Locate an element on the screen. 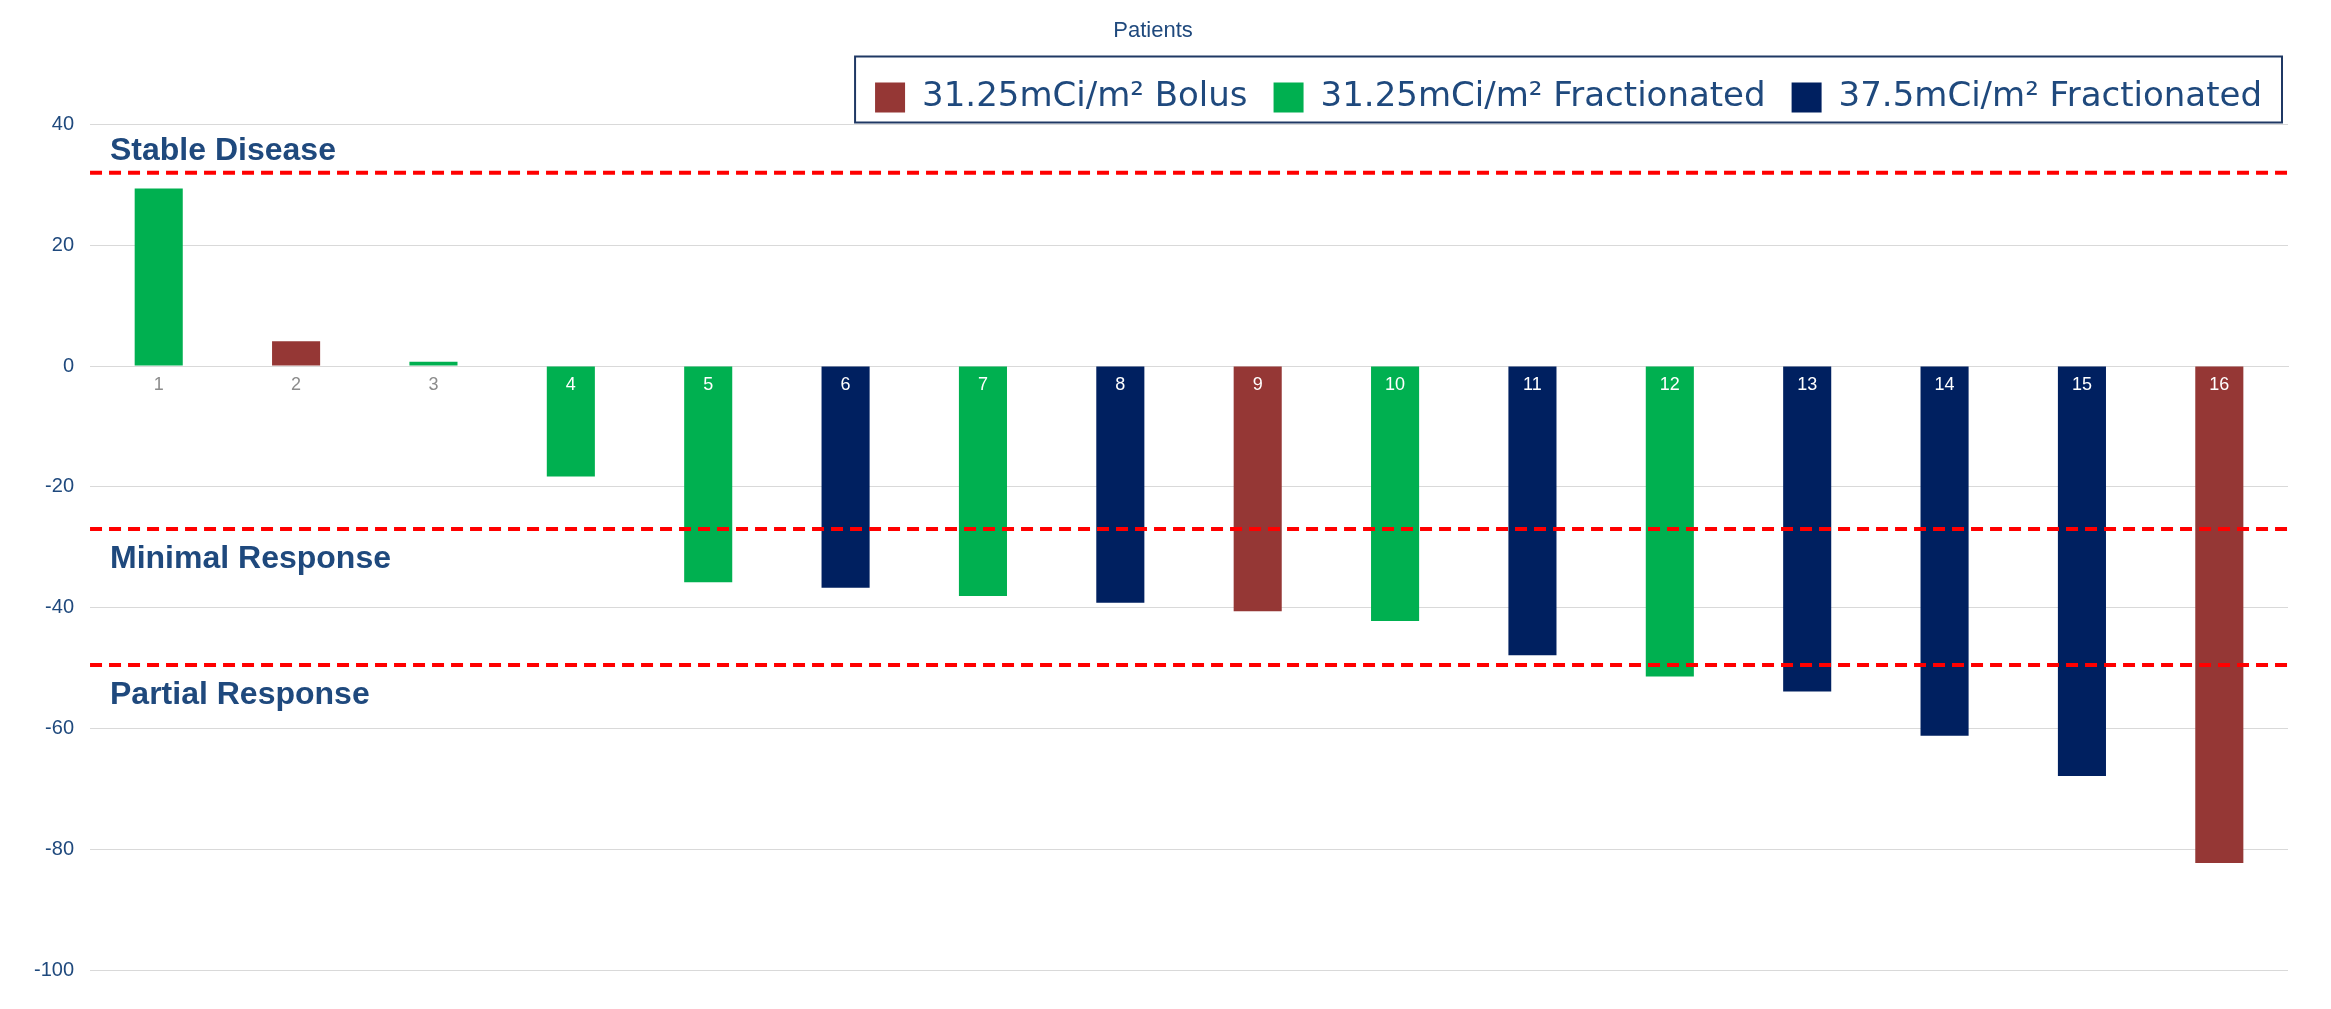 The height and width of the screenshot is (1009, 2331). x-tick-label: 7 is located at coordinates (982, 383).